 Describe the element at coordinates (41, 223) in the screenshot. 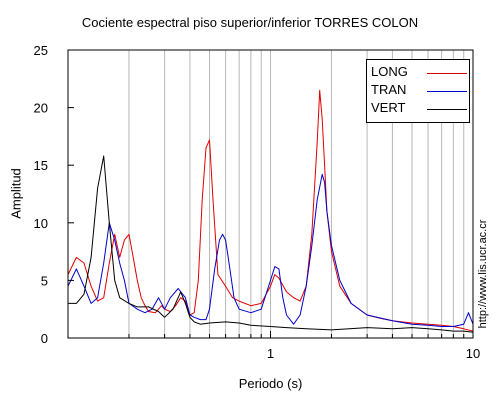

I see `y-tick-label: 10` at that location.